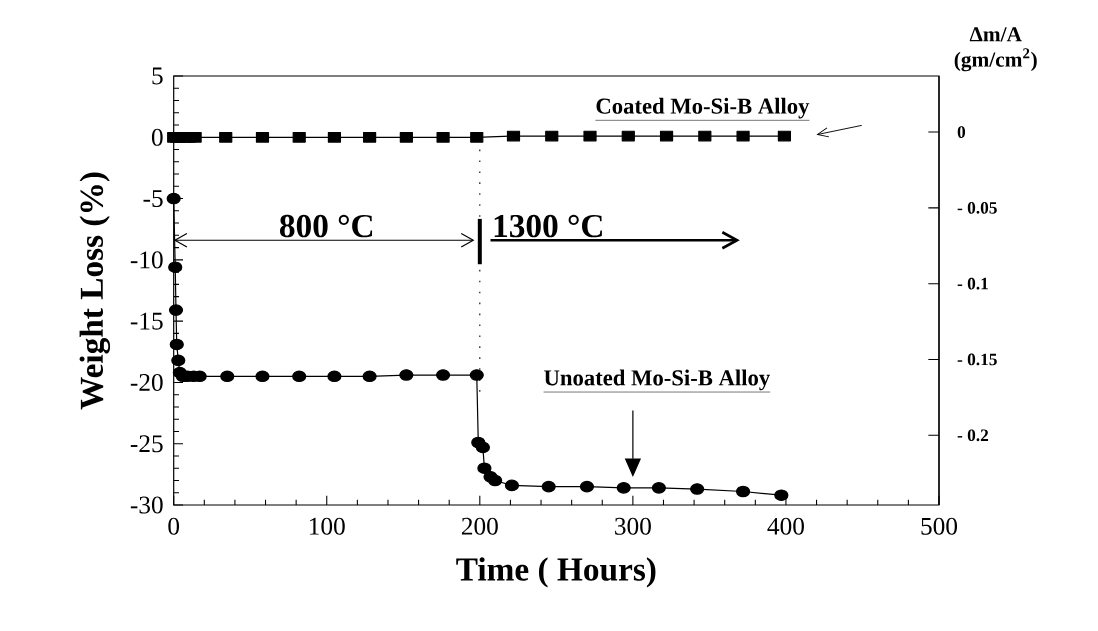 The height and width of the screenshot is (631, 1098). Describe the element at coordinates (973, 435) in the screenshot. I see `y2-tick-label: - 0.2` at that location.